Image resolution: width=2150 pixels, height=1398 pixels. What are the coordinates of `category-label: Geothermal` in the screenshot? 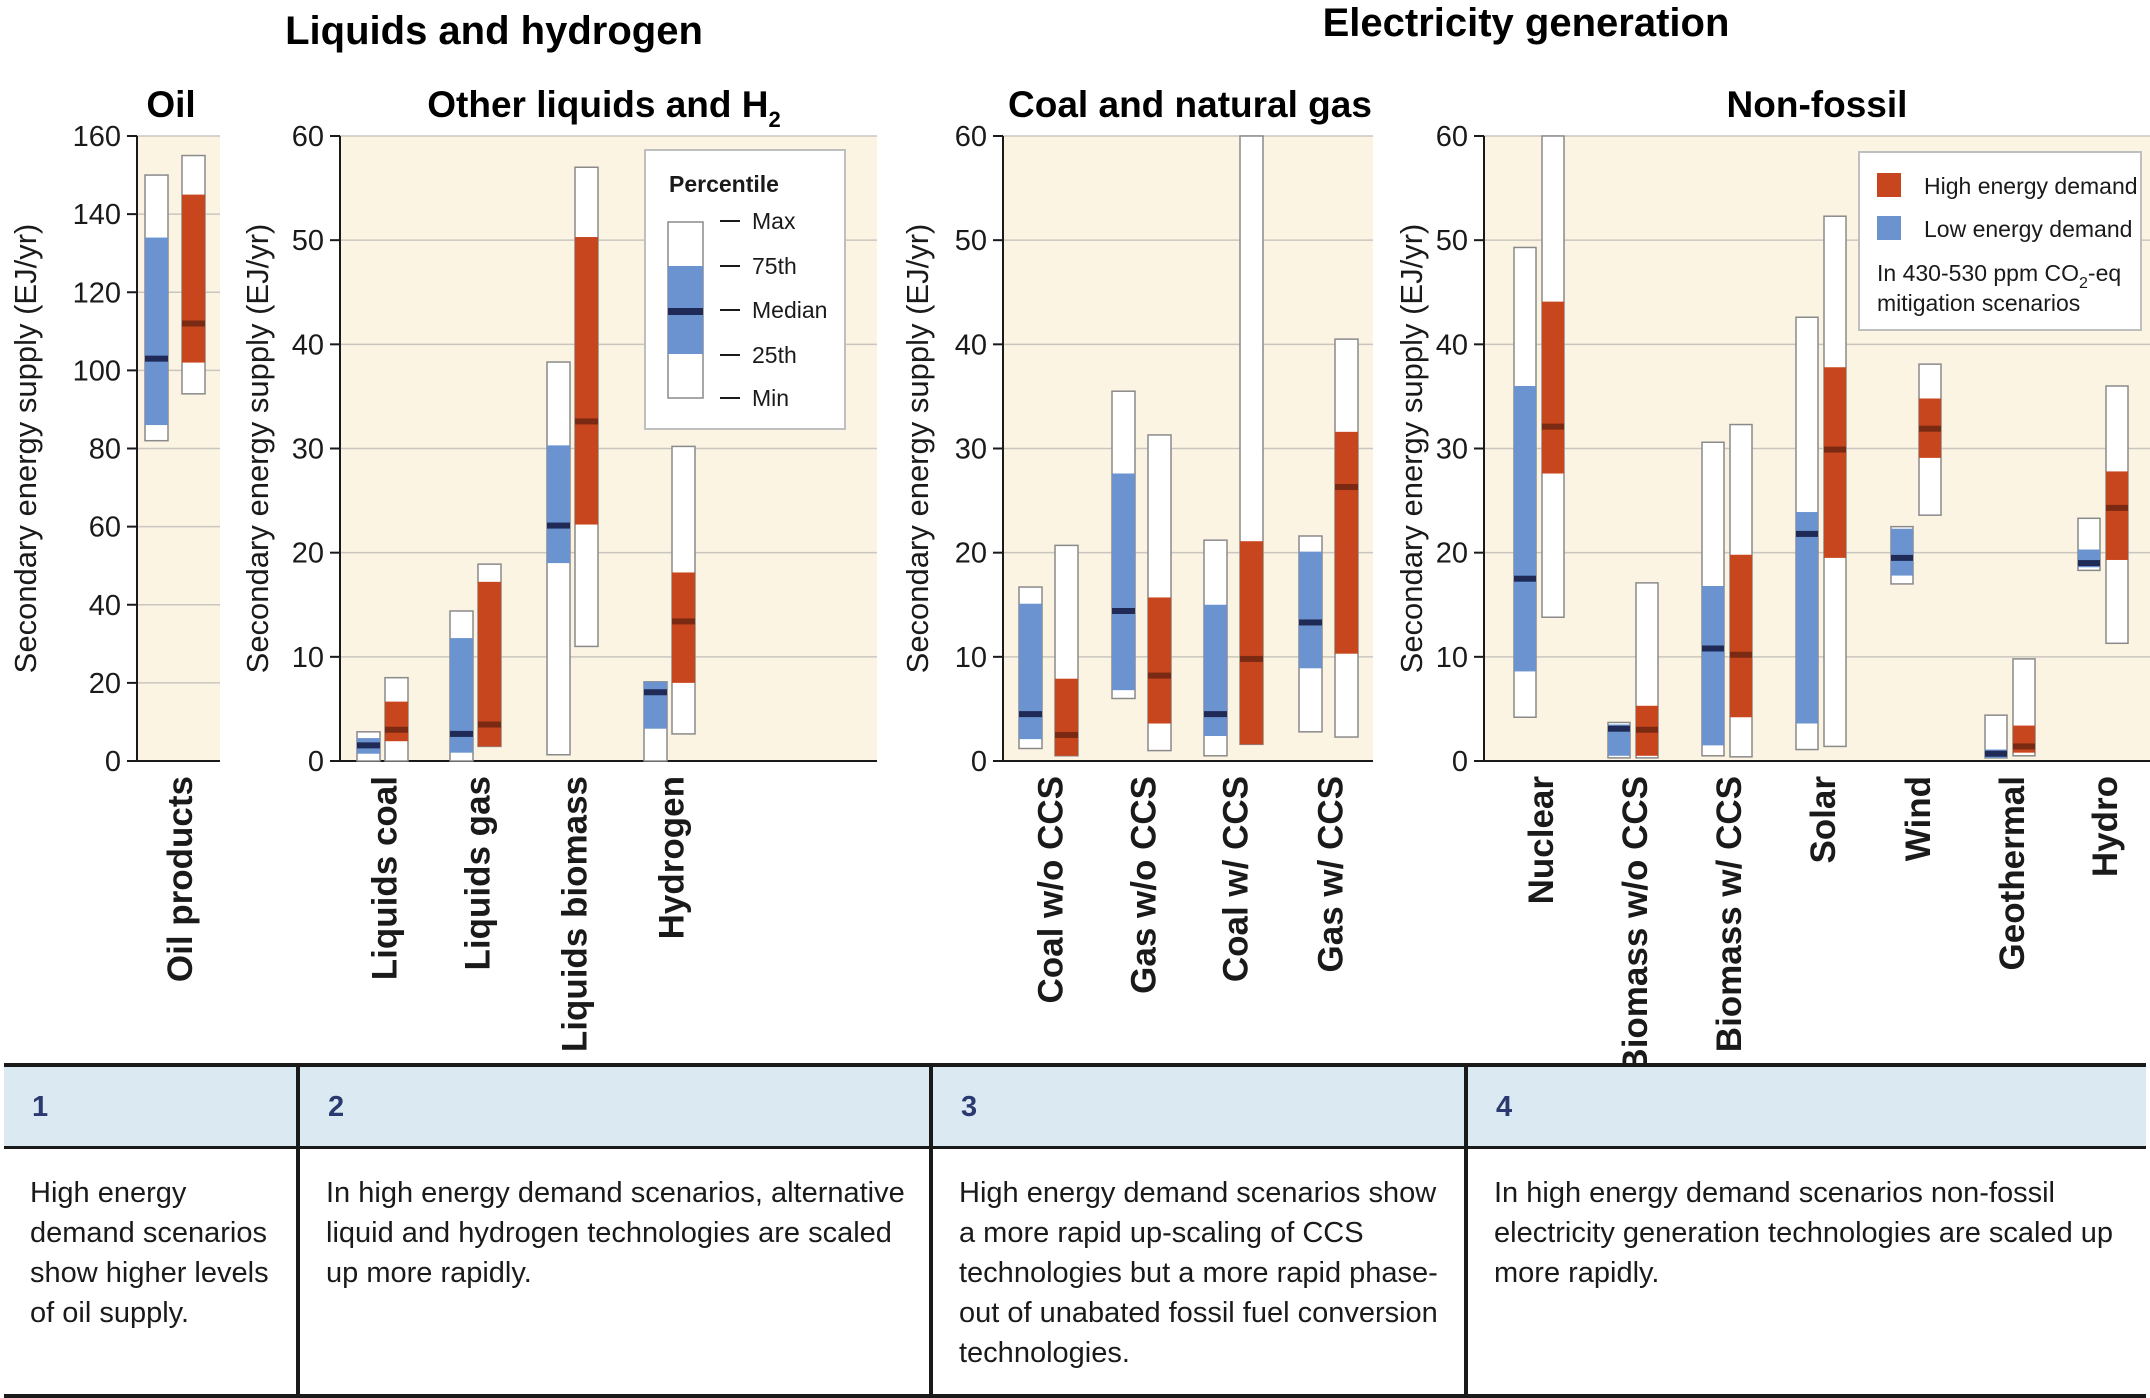 It's located at (2012, 873).